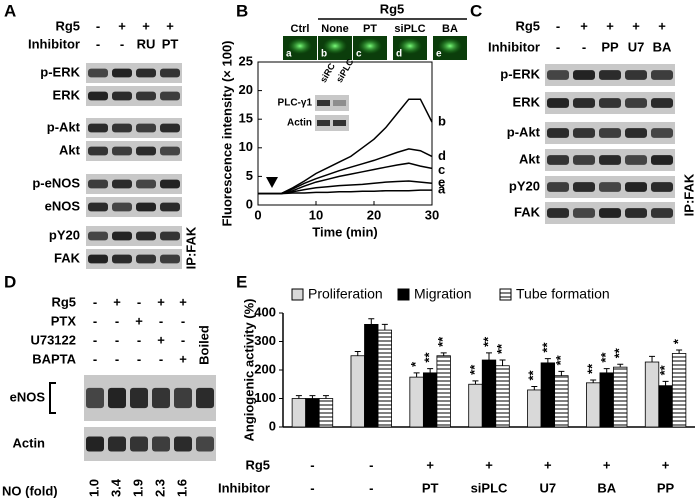 The width and height of the screenshot is (700, 503). What do you see at coordinates (415, 364) in the screenshot?
I see `significance: *` at bounding box center [415, 364].